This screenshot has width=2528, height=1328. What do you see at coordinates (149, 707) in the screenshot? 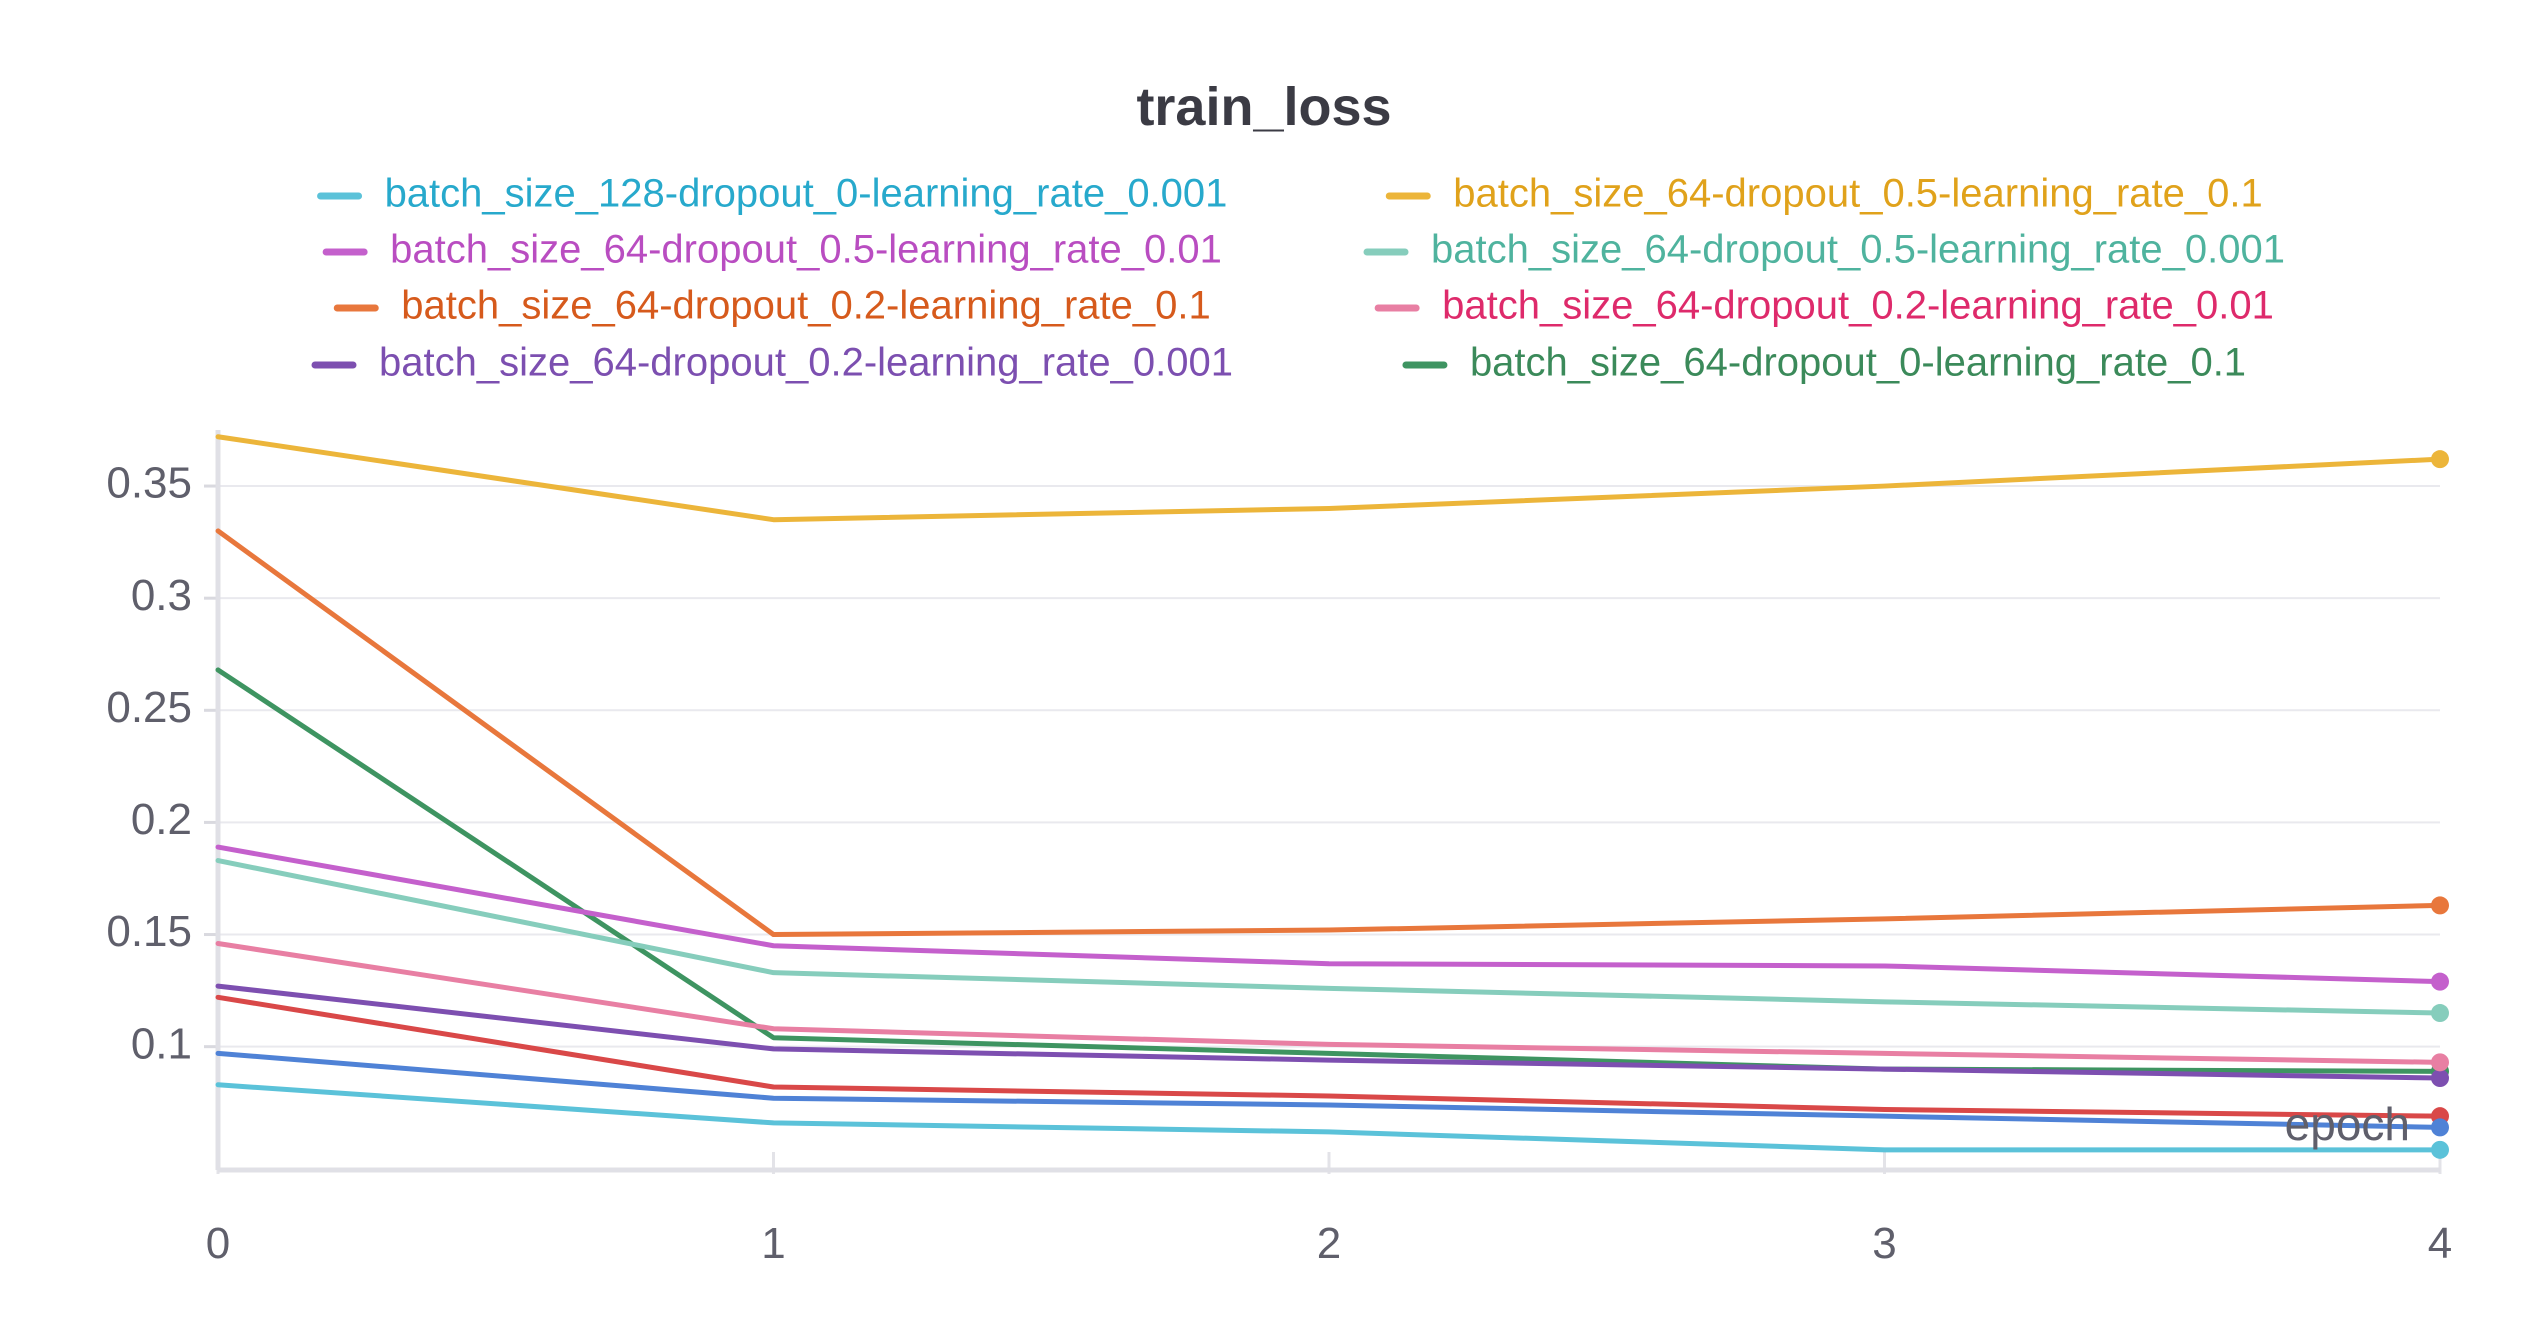
I see `y-tick-label: 0.25` at bounding box center [149, 707].